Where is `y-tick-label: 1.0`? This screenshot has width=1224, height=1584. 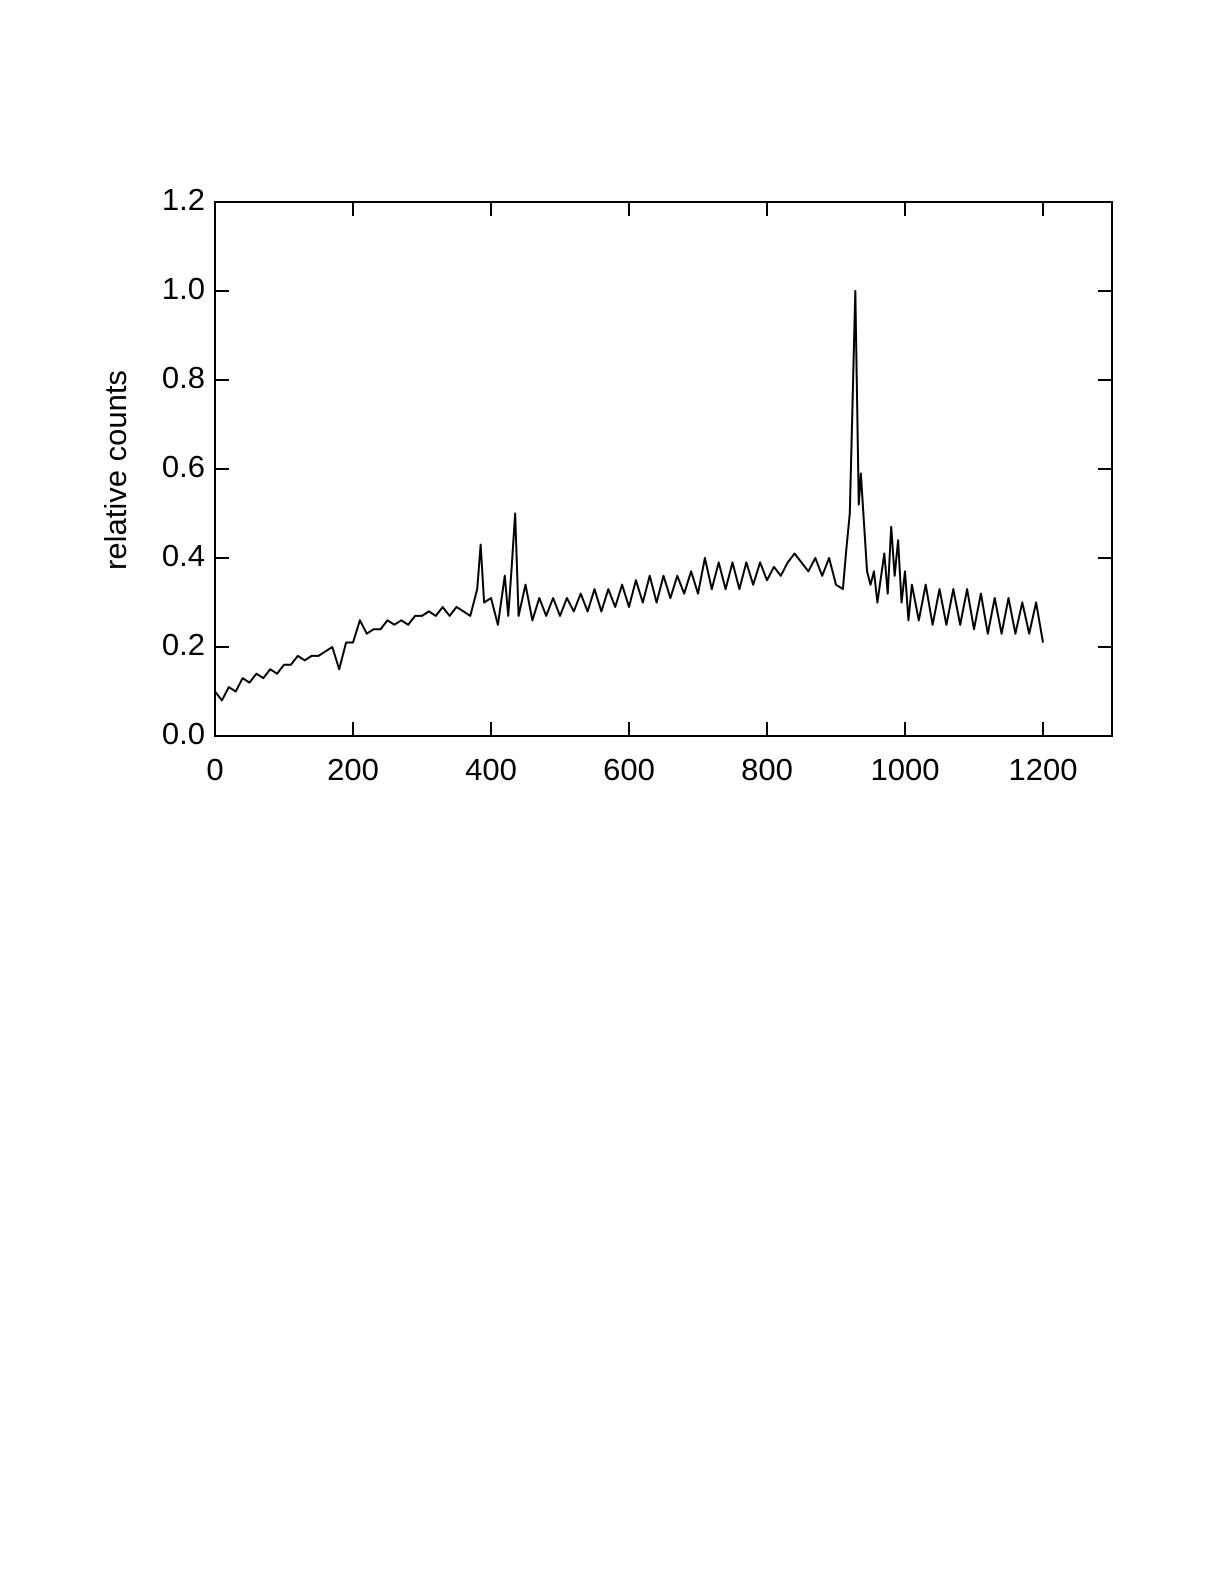 y-tick-label: 1.0 is located at coordinates (183, 288).